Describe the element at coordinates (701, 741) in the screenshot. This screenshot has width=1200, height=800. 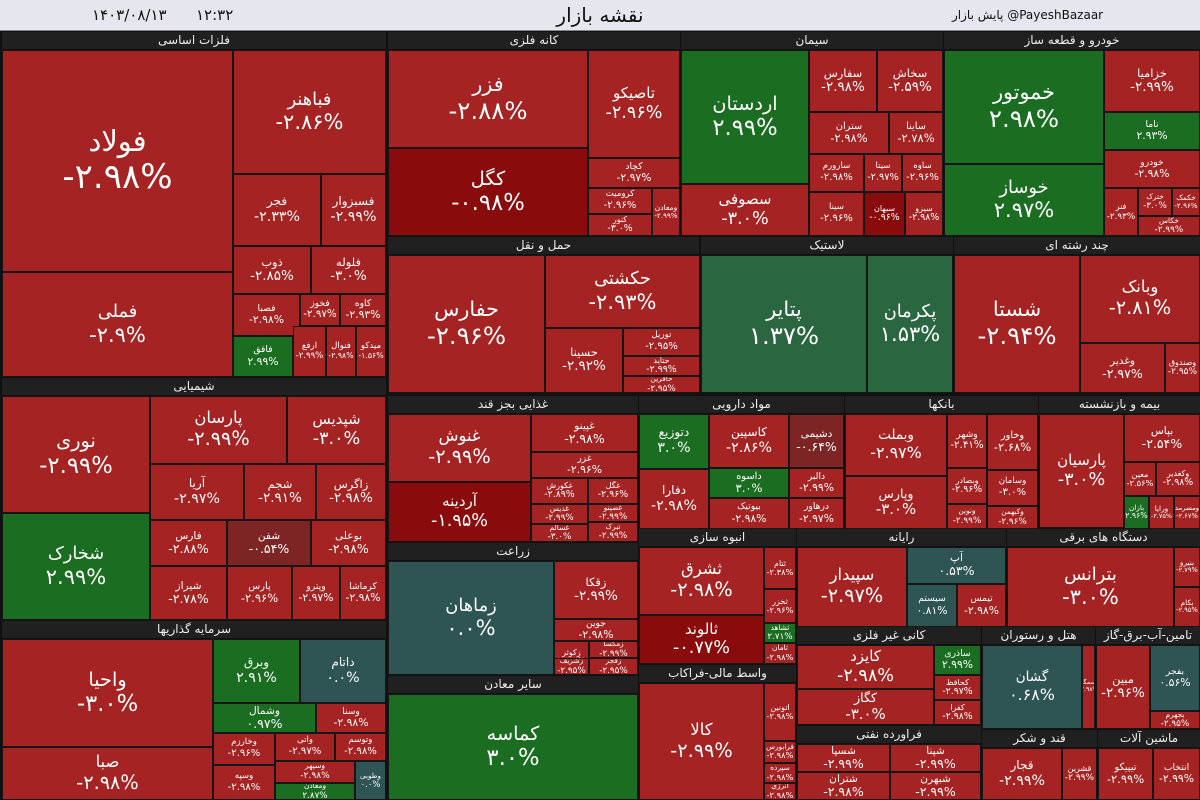
I see `stock-tile: کالا -۲.۹۹%` at that location.